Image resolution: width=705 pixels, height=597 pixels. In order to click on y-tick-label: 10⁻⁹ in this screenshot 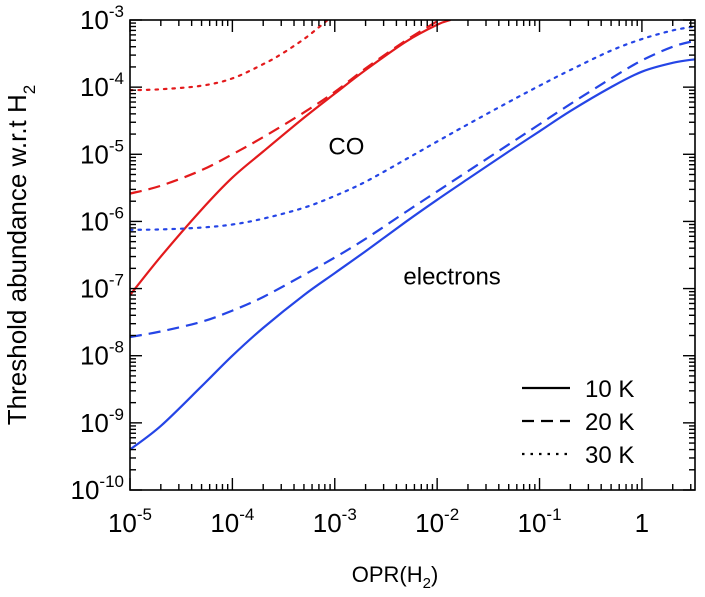, I will do `click(102, 421)`.